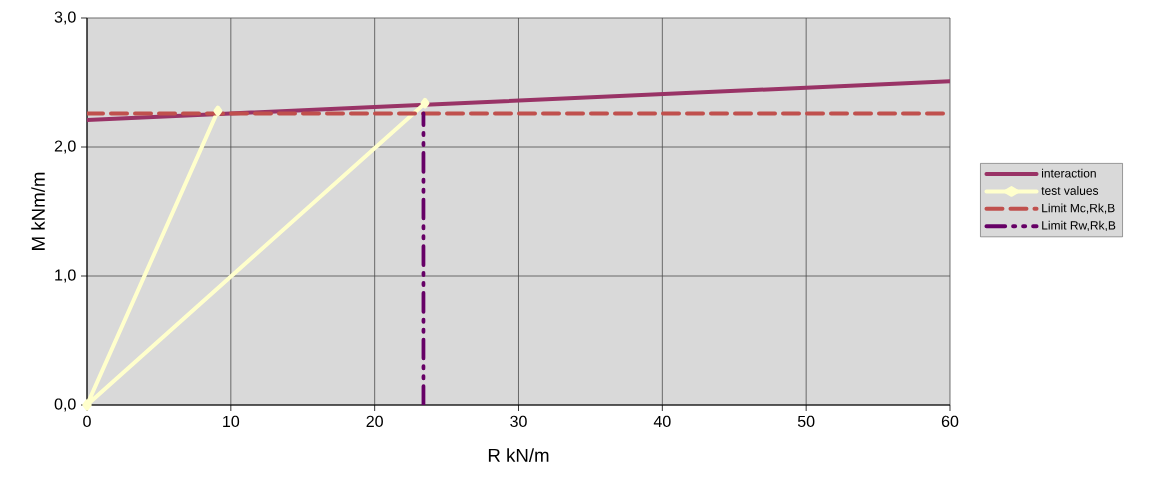  I want to click on x-tick-label: 0, so click(87, 421).